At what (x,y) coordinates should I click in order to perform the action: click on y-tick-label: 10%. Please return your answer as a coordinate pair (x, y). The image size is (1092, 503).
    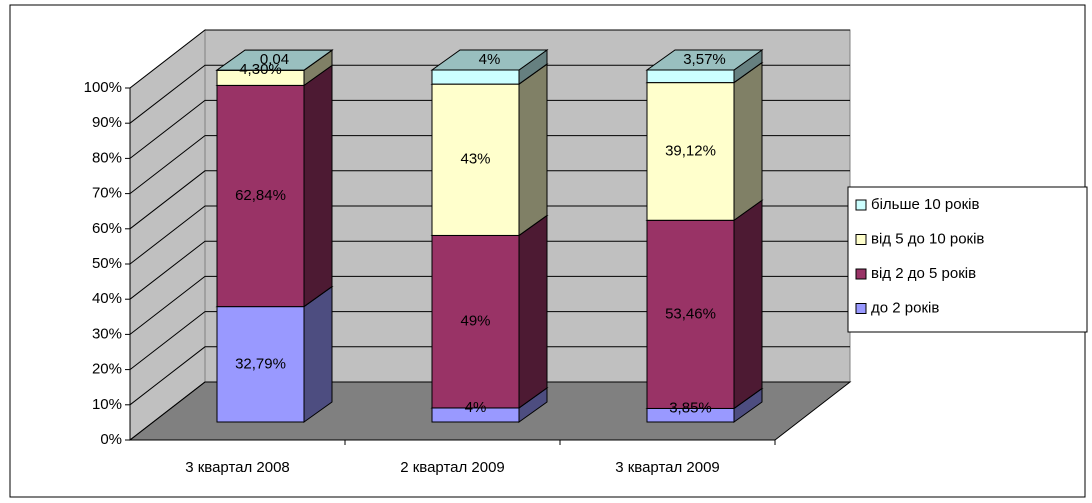
    Looking at the image, I should click on (107, 404).